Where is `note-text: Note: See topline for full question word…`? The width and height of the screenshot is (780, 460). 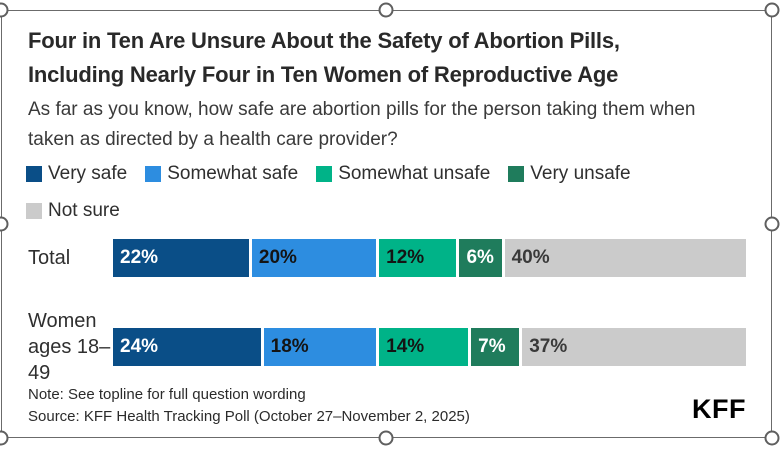
note-text: Note: See topline for full question word… is located at coordinates (167, 394).